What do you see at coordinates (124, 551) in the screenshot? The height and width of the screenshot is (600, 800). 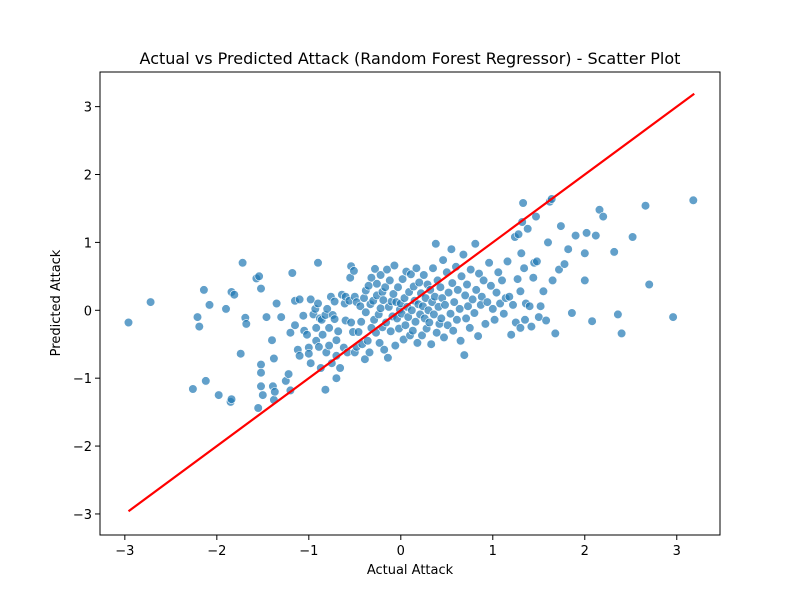 I see `x-tick-label: −3` at bounding box center [124, 551].